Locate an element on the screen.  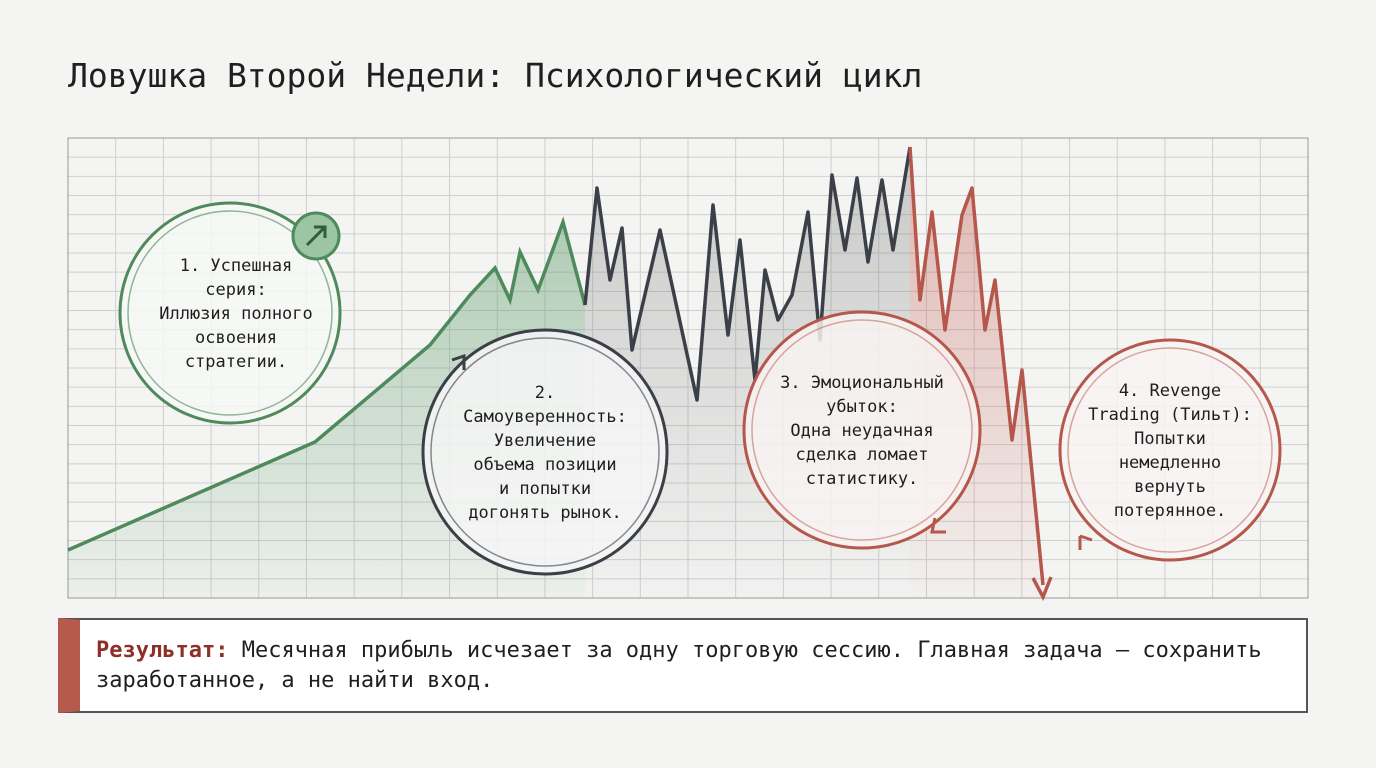
stage-text: сделка ломает is located at coordinates (861, 455).